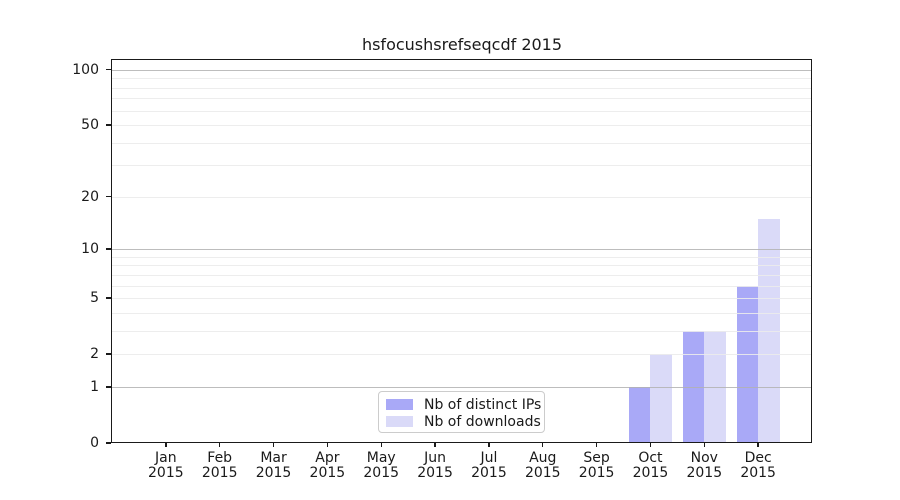 The height and width of the screenshot is (500, 900). What do you see at coordinates (639, 414) in the screenshot?
I see `bar-oct-s0` at bounding box center [639, 414].